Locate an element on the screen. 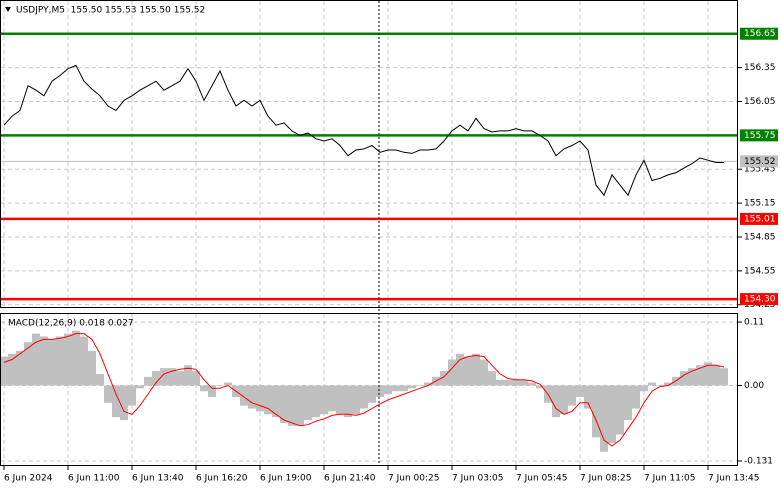 This screenshot has height=489, width=781. x-tick-label: 7 Jun 11:05 is located at coordinates (669, 479).